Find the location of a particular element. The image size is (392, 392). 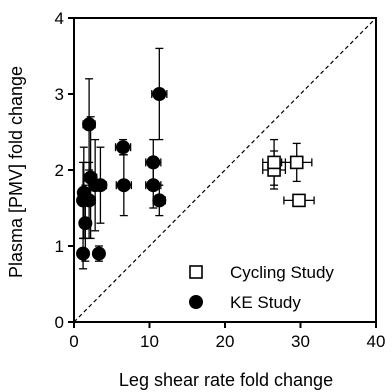

y-tick-label-2: 2 is located at coordinates (59, 170).